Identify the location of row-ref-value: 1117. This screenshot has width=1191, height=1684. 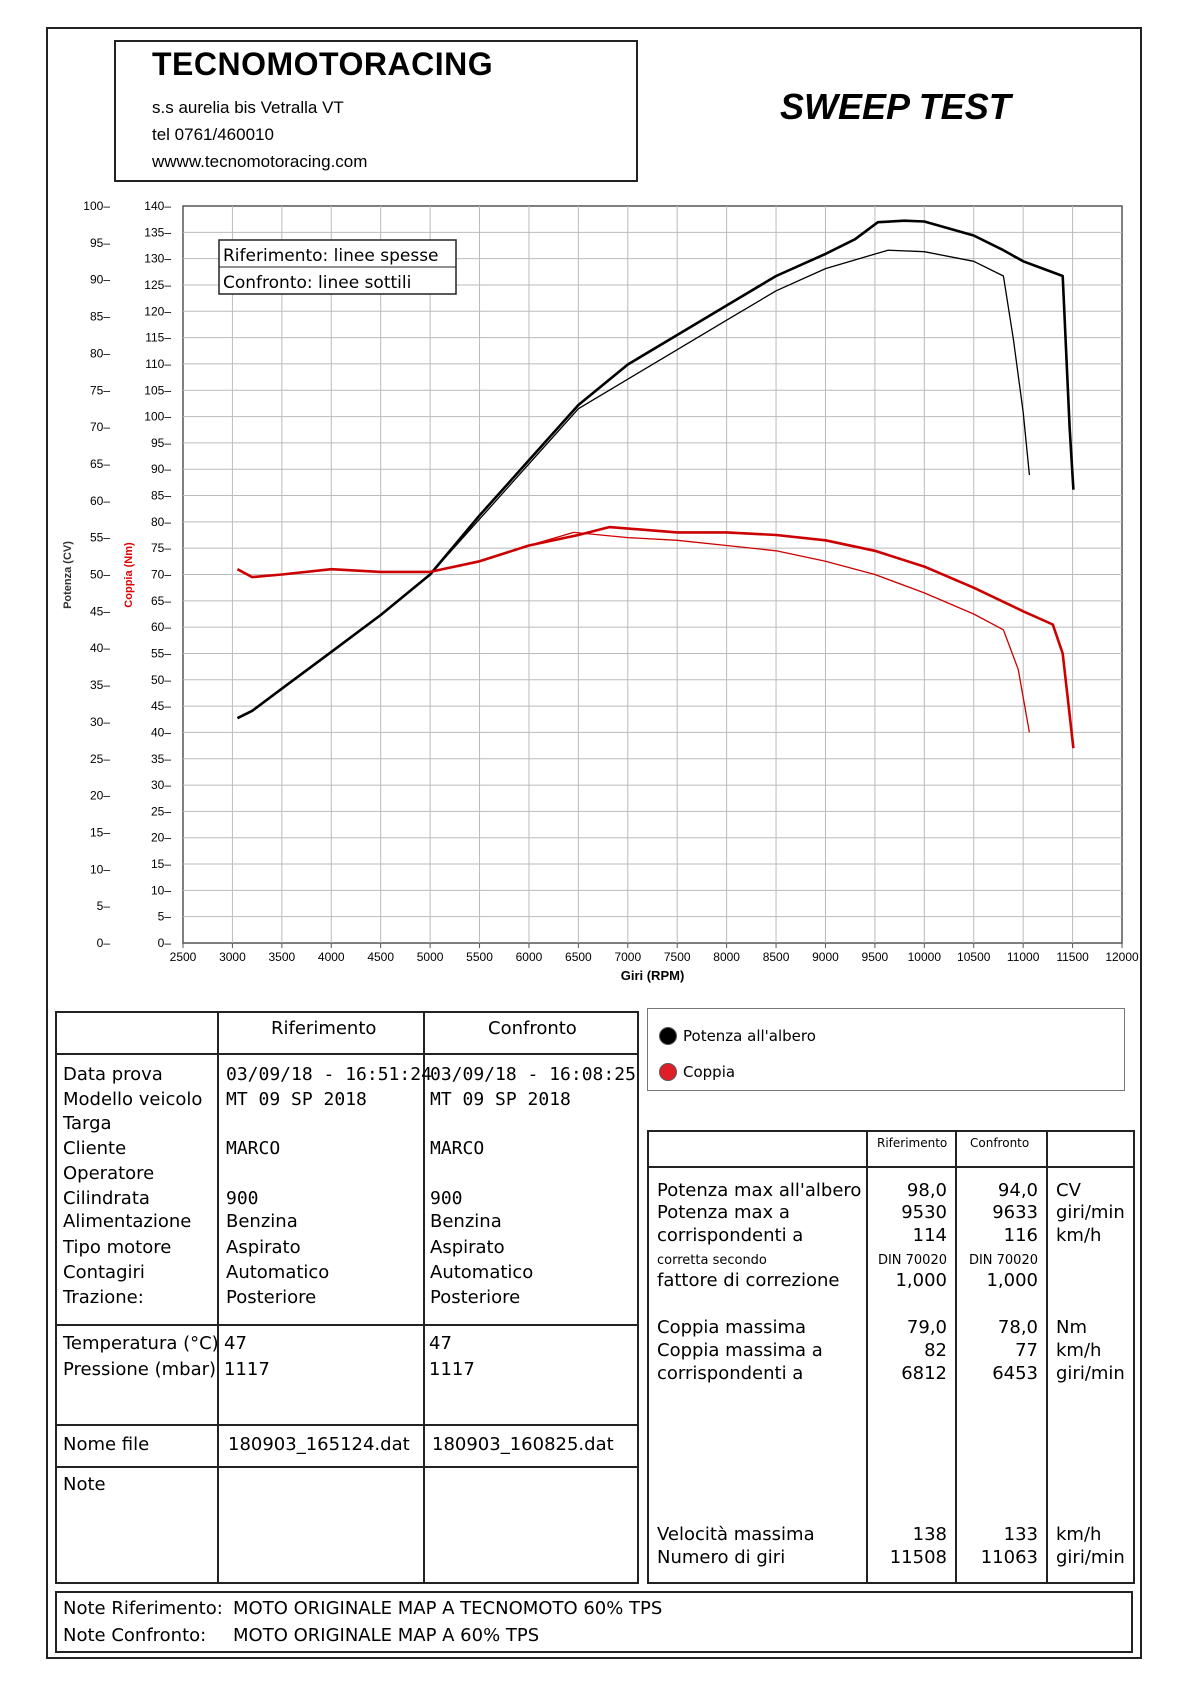
(247, 1369).